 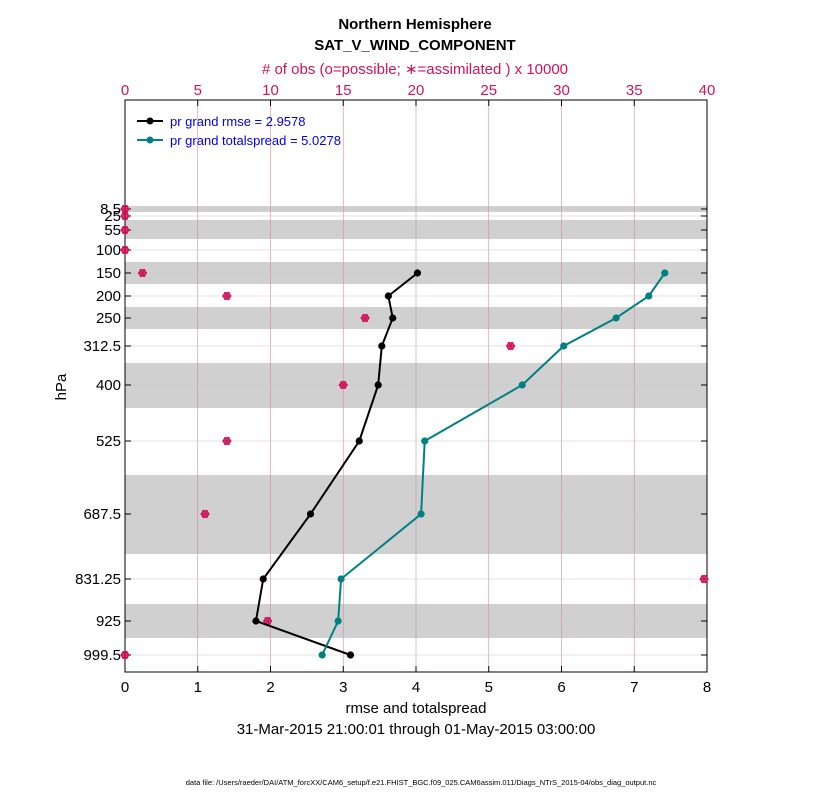 I want to click on y-tick-label: 200, so click(x=108, y=296).